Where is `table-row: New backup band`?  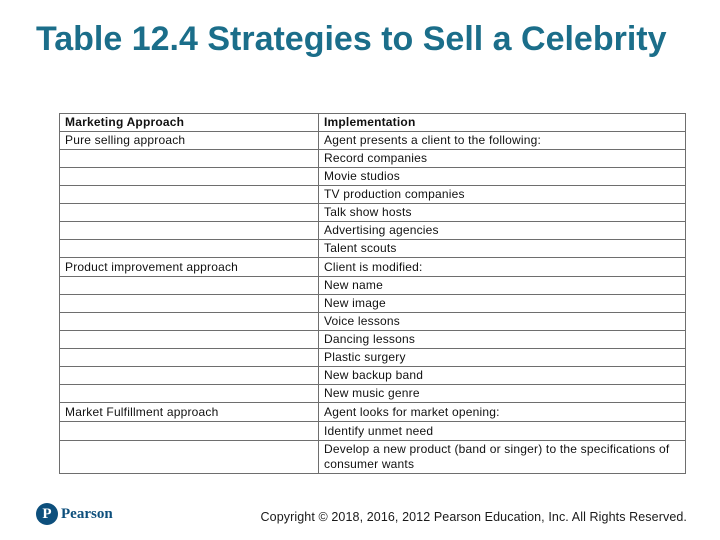 table-row: New backup band is located at coordinates (372, 375).